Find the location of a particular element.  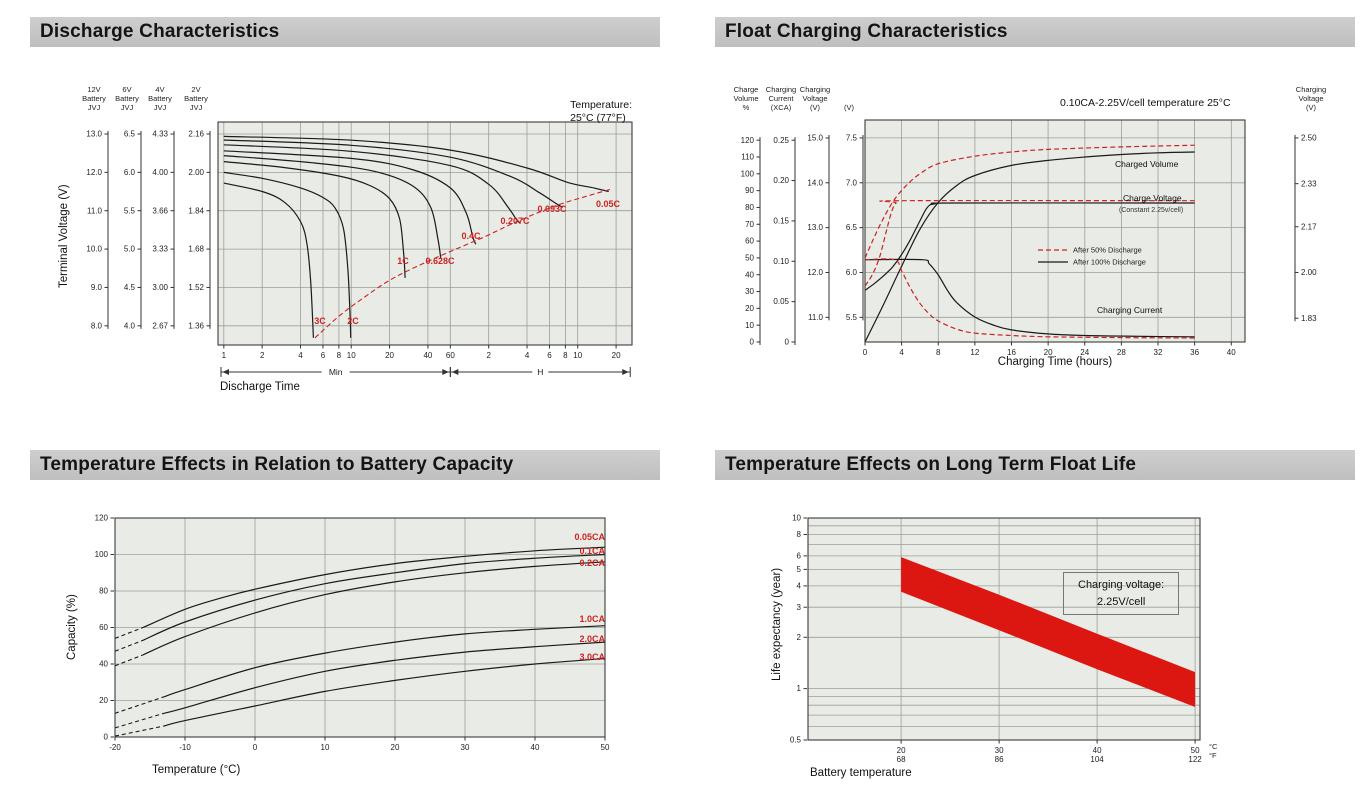

svg-text: 11.0 is located at coordinates (816, 317).